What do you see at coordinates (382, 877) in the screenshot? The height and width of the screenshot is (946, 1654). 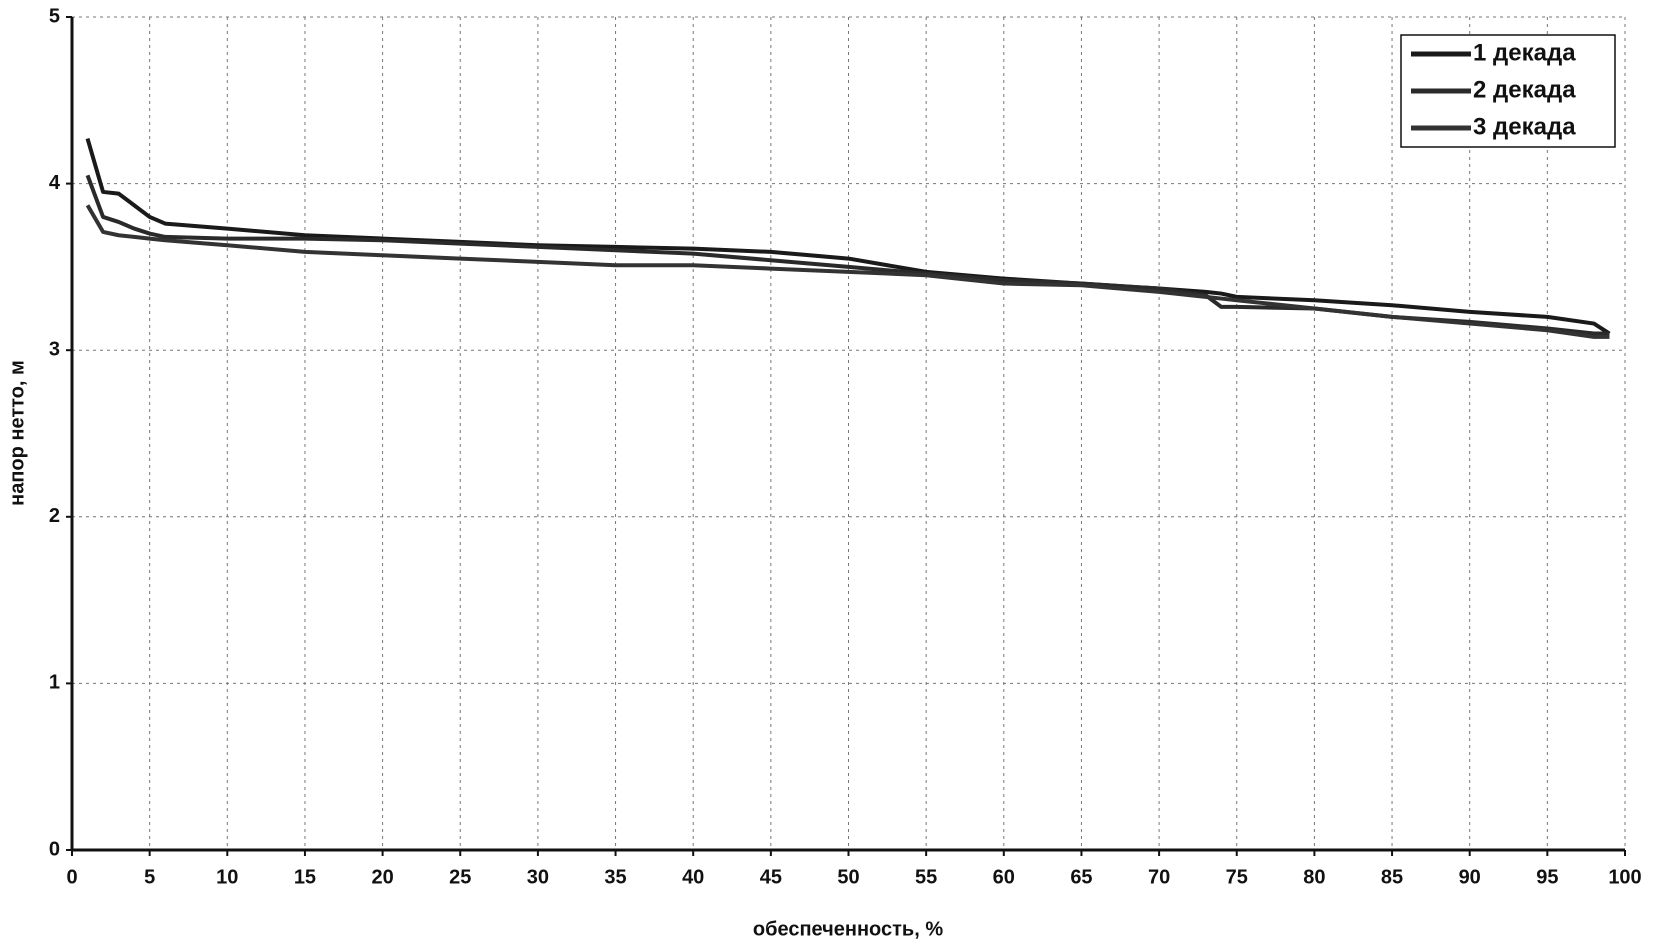 I see `x-tick-label: 20` at bounding box center [382, 877].